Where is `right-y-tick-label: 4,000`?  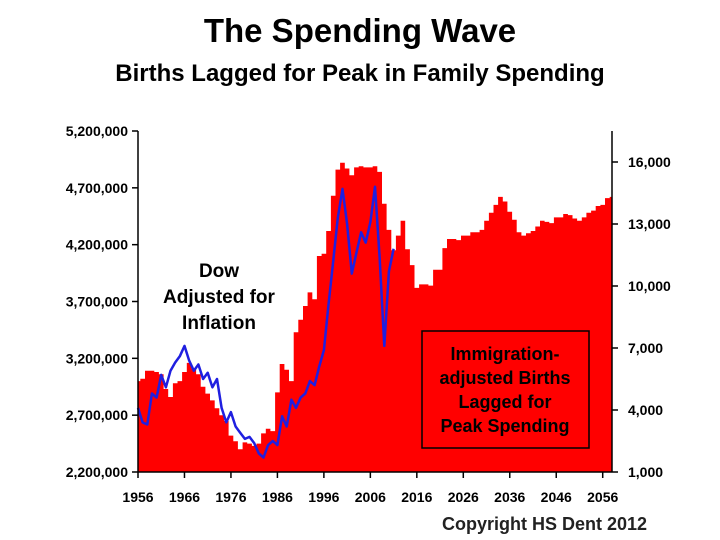 right-y-tick-label: 4,000 is located at coordinates (645, 410).